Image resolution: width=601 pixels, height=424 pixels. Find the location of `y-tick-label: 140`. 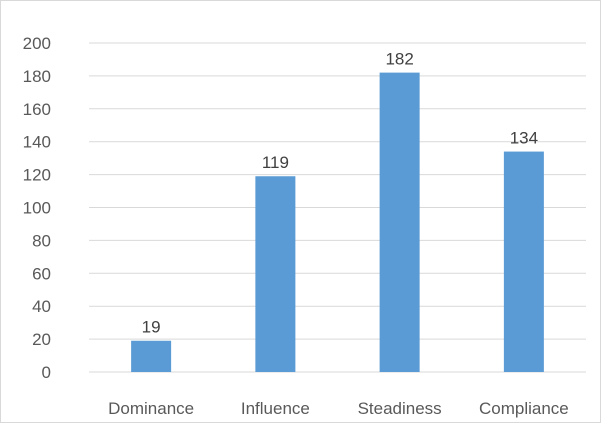

y-tick-label: 140 is located at coordinates (37, 142).